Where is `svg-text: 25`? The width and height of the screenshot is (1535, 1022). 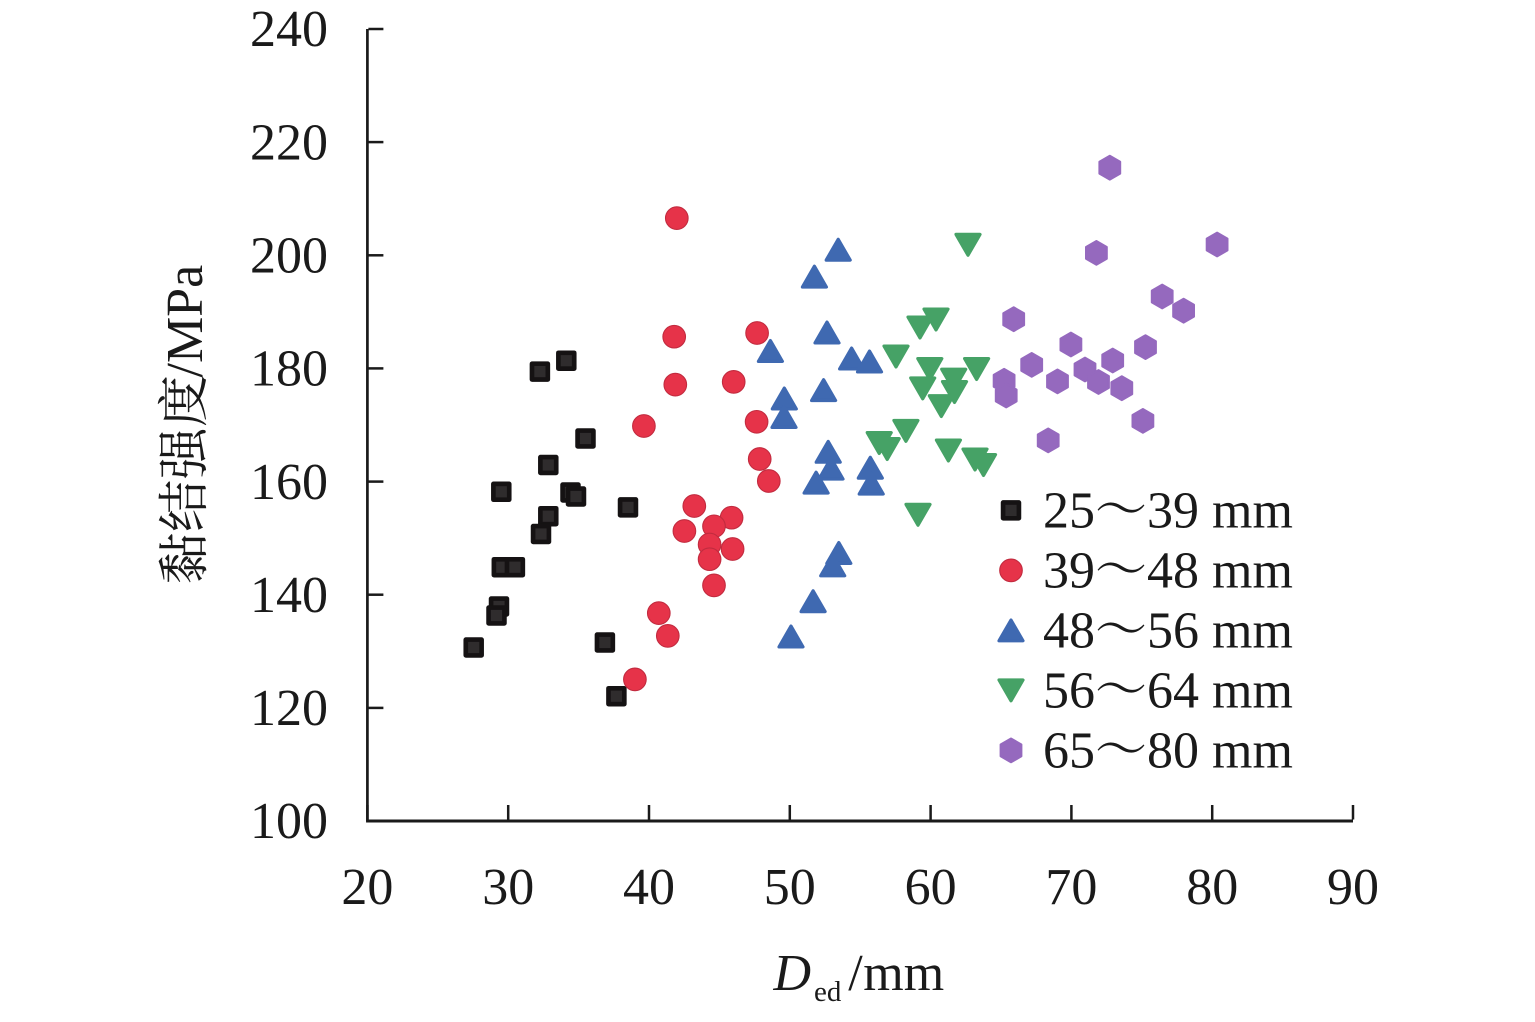 svg-text: 25 is located at coordinates (1069, 510).